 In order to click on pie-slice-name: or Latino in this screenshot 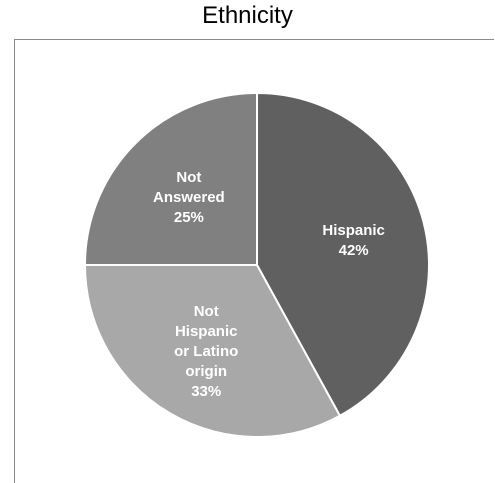, I will do `click(206, 351)`.